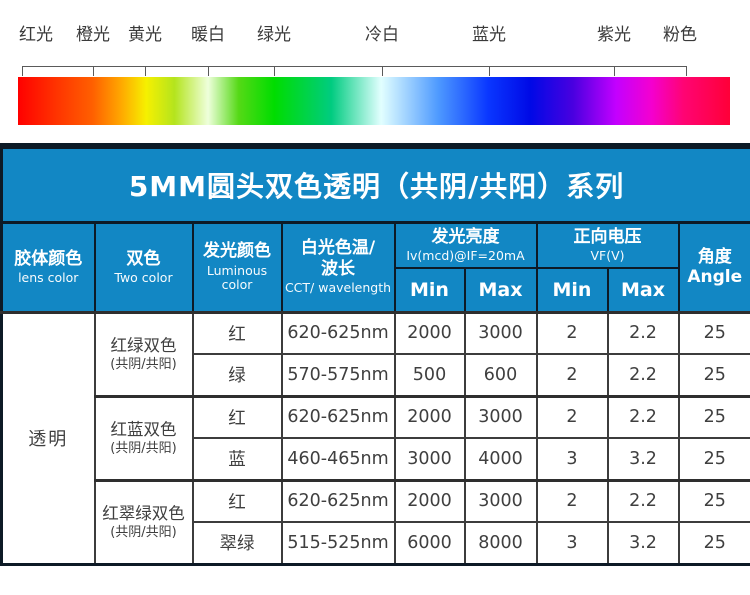  I want to click on header-forward-voltage-en: VF(V), so click(607, 256).